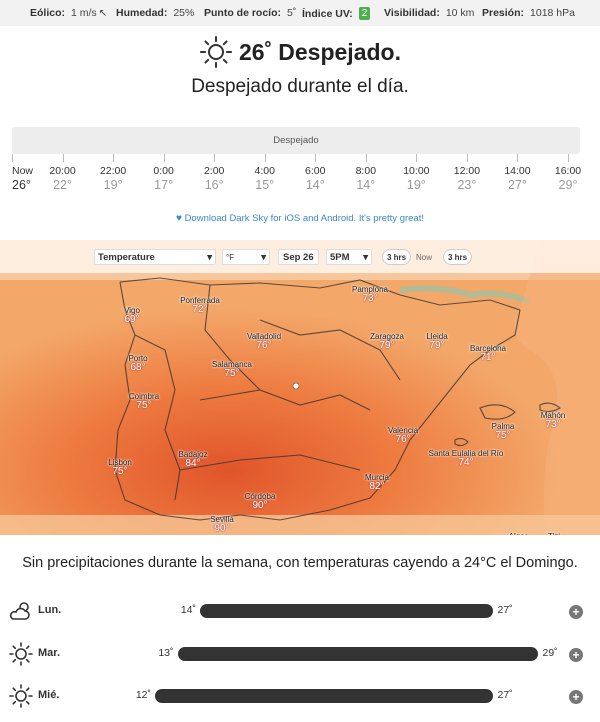 Image resolution: width=600 pixels, height=722 pixels. Describe the element at coordinates (216, 52) in the screenshot. I see `sun-icon` at that location.